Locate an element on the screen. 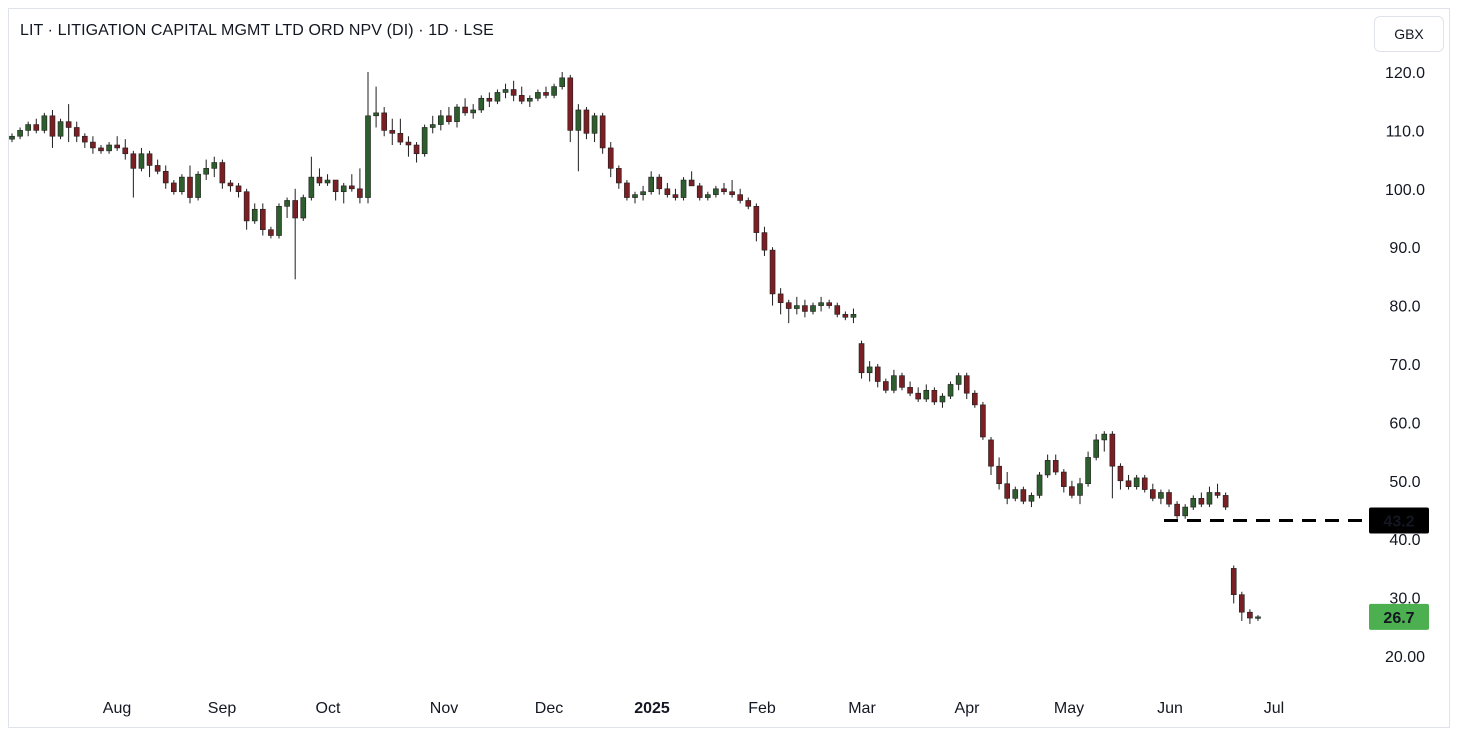 This screenshot has height=736, width=1458. y-tick-label: 40.0 is located at coordinates (1404, 540).